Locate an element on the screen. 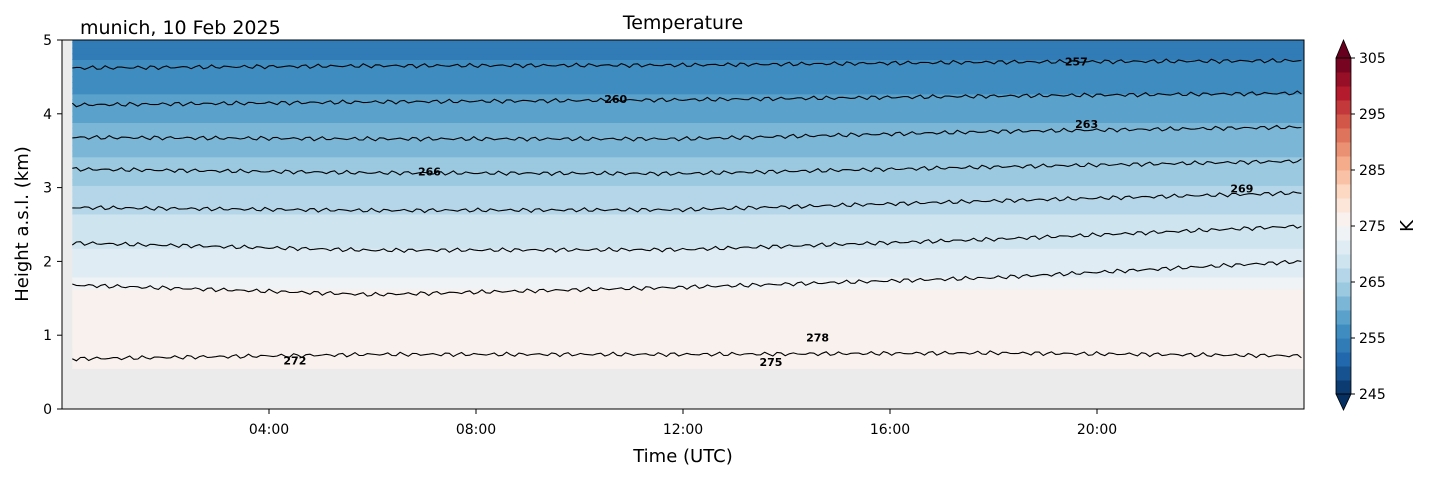 This screenshot has width=1429, height=478. contour-label: 257 is located at coordinates (1076, 61).